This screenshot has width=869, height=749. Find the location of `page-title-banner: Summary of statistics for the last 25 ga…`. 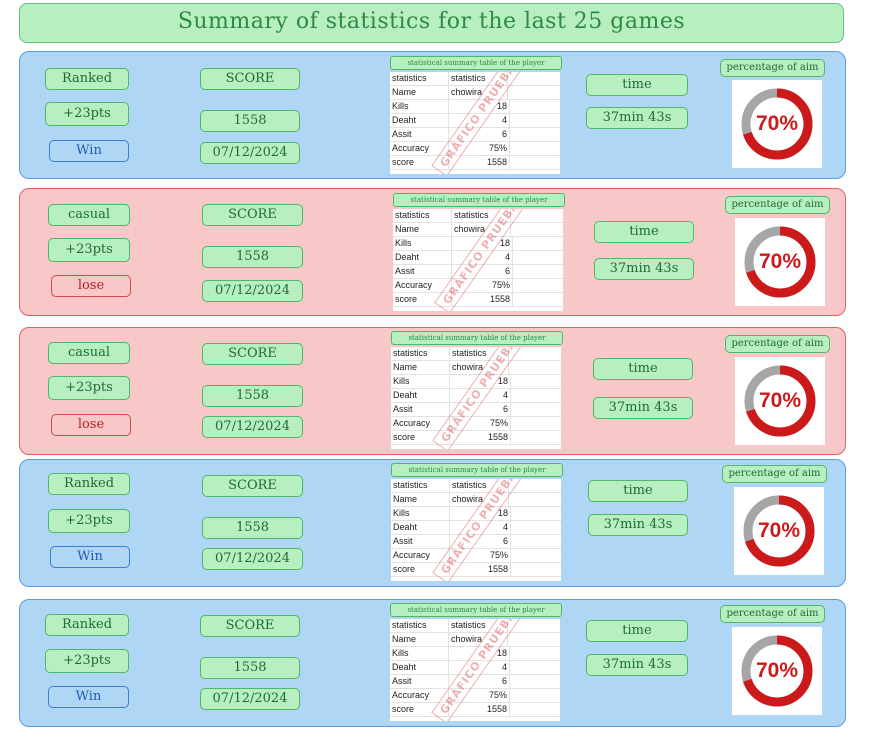

page-title-banner: Summary of statistics for the last 25 ga… is located at coordinates (431, 23).